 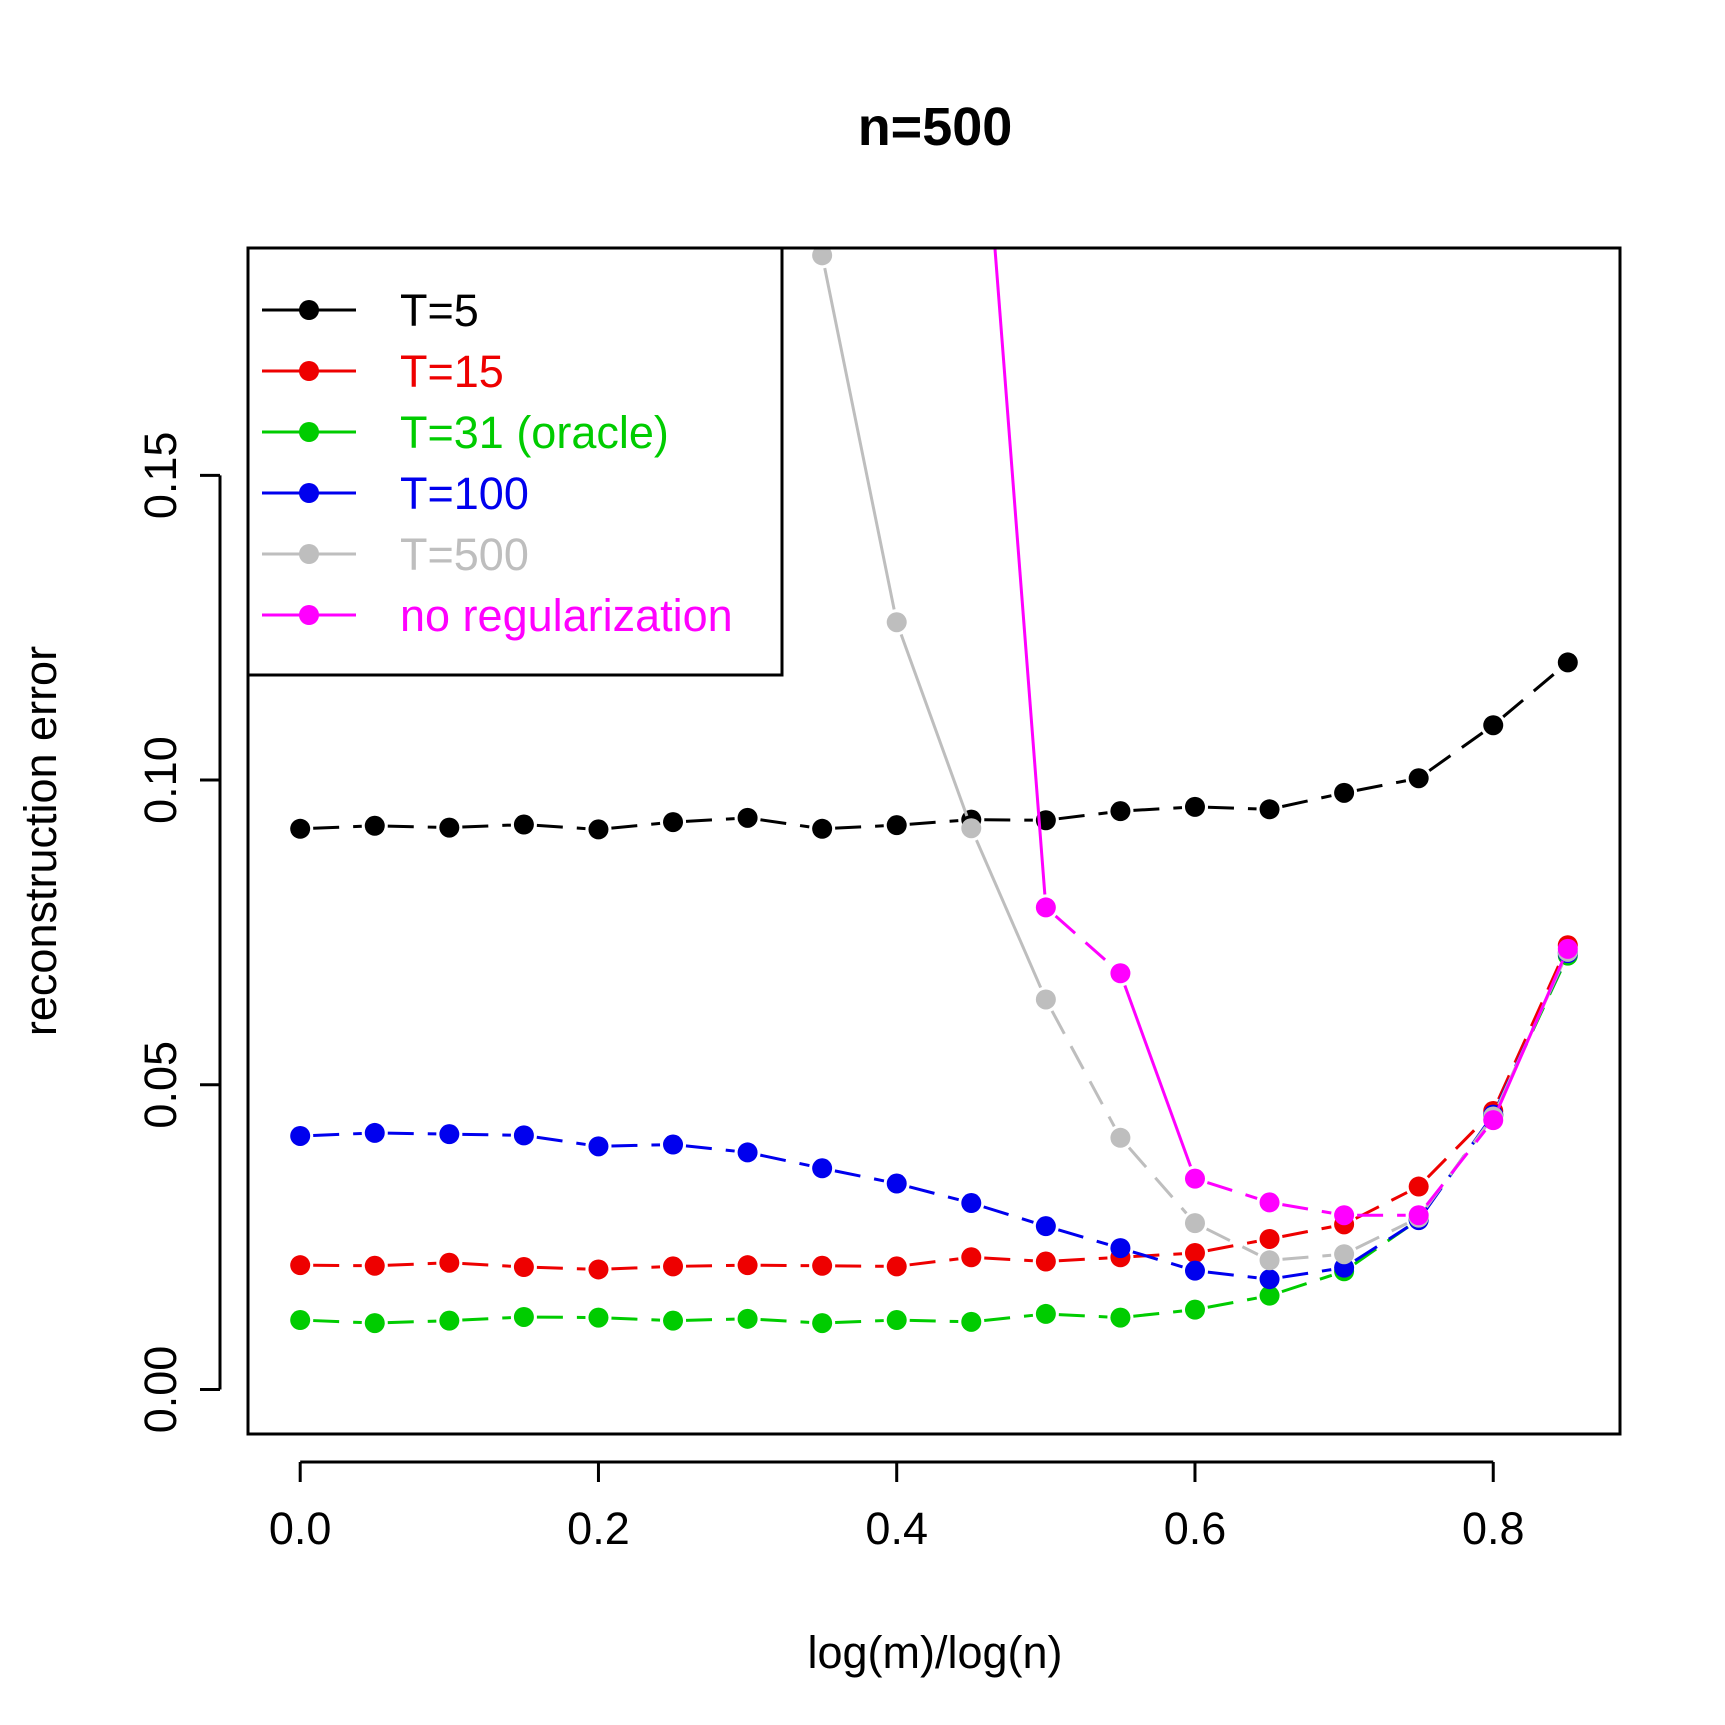 I want to click on chart-title: n=500, so click(x=935, y=127).